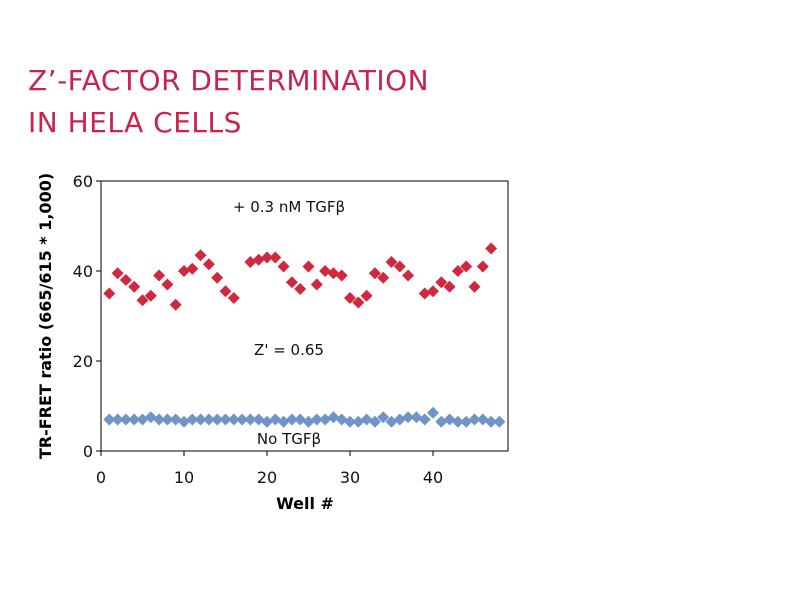 The image size is (800, 600). Describe the element at coordinates (88, 451) in the screenshot. I see `y-tick-label: 0` at that location.